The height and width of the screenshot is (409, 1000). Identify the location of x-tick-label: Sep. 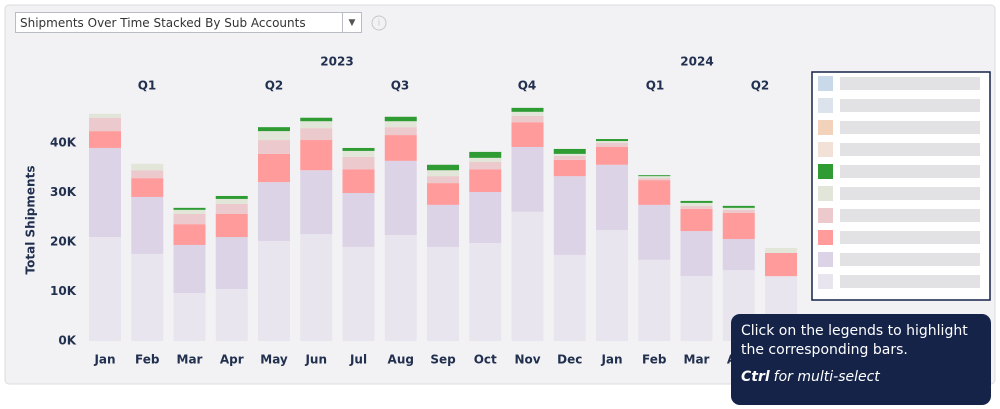
(443, 360).